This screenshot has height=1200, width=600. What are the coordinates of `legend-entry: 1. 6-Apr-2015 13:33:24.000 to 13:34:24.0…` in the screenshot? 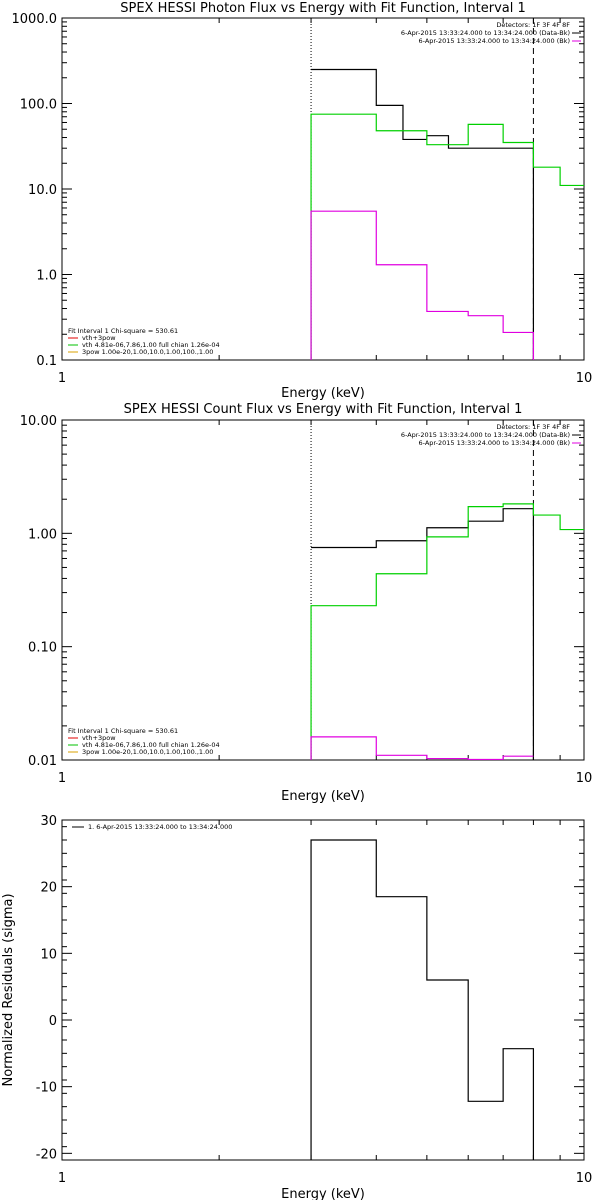 It's located at (160, 827).